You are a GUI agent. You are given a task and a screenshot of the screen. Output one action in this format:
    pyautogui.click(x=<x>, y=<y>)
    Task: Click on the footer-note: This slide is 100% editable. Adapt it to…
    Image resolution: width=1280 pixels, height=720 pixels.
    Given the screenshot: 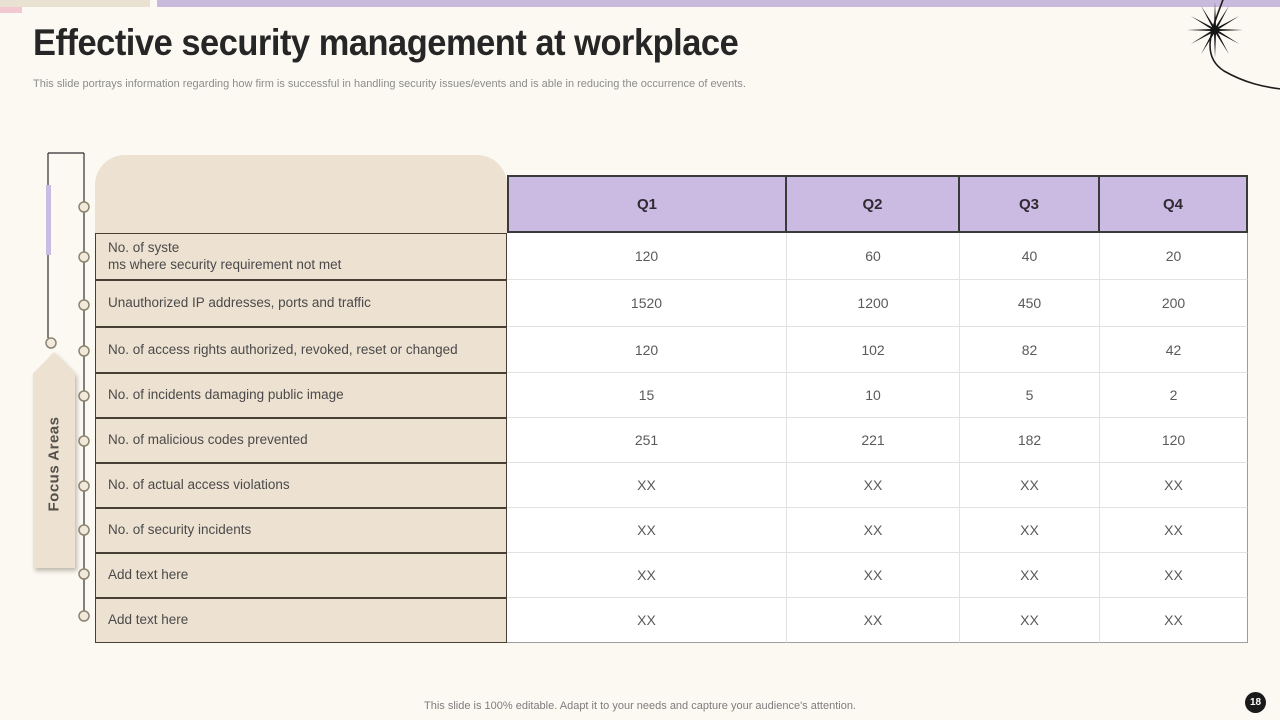 What is the action you would take?
    pyautogui.click(x=640, y=706)
    